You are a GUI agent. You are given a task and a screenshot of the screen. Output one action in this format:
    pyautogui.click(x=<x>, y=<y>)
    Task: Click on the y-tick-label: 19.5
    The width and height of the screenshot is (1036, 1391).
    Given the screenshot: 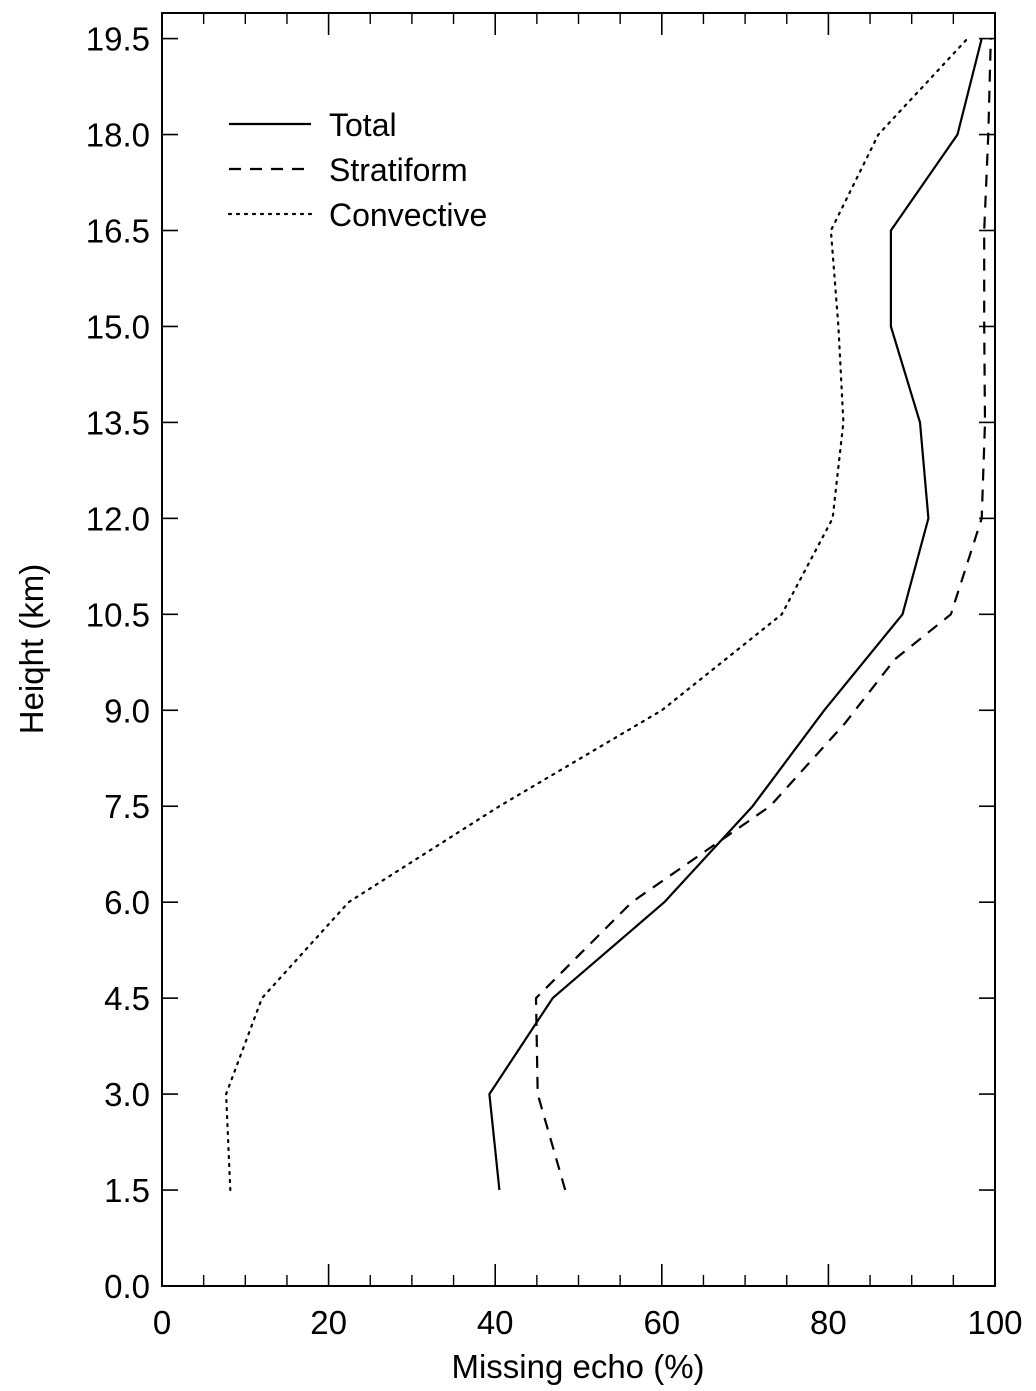 What is the action you would take?
    pyautogui.click(x=118, y=39)
    